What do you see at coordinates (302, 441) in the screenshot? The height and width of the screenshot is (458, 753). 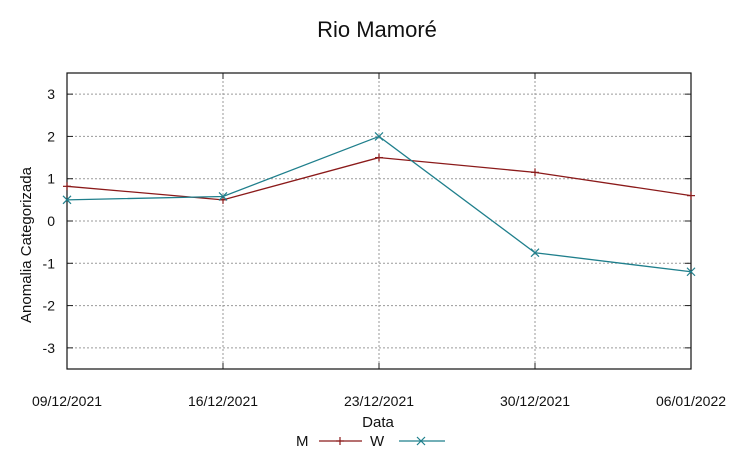 I see `legend-label: M` at bounding box center [302, 441].